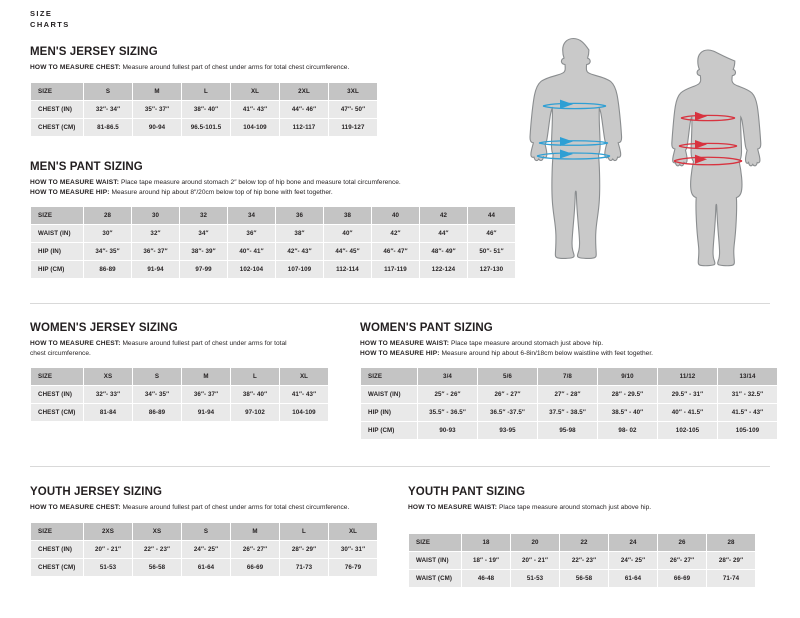  I want to click on how-to-lead: HOW TO MEASURE HIP:, so click(400, 353).